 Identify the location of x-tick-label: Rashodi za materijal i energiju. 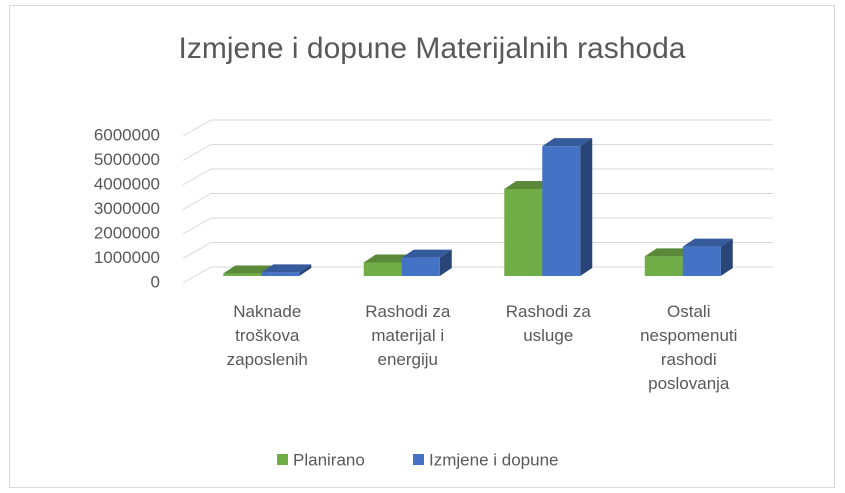
(408, 335).